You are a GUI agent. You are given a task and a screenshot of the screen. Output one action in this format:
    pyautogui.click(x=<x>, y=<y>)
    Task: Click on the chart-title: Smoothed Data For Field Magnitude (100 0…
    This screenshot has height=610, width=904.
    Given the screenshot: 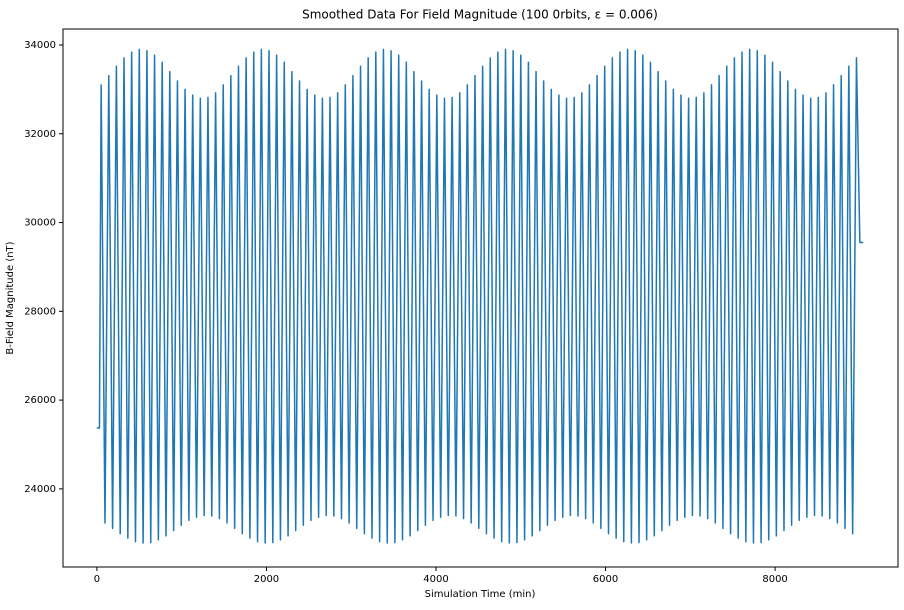 What is the action you would take?
    pyautogui.click(x=480, y=15)
    